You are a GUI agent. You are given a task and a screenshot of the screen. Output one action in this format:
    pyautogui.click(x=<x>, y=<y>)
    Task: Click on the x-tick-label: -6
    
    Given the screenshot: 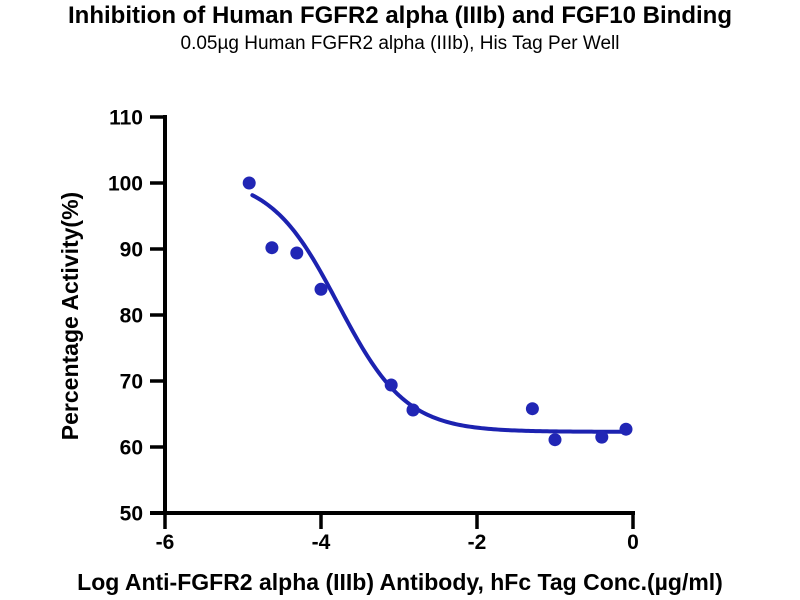 What is the action you would take?
    pyautogui.click(x=165, y=542)
    